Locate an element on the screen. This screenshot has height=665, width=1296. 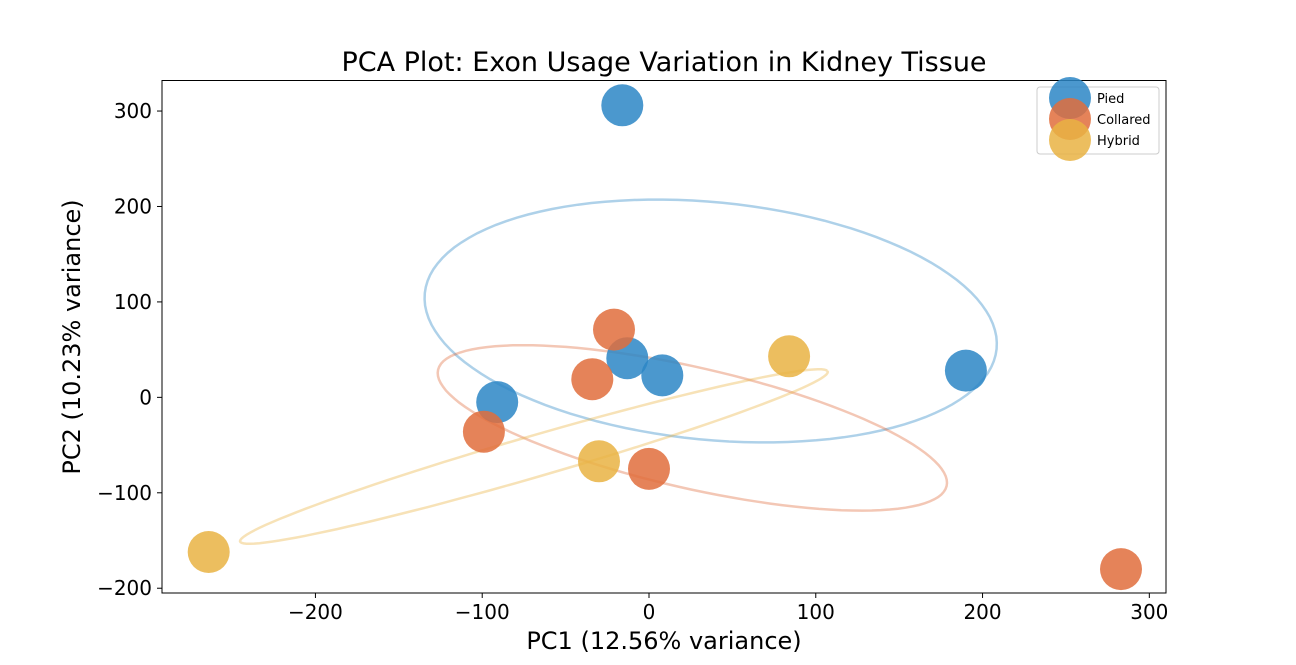
ellipse-hybrid is located at coordinates (534, 457).